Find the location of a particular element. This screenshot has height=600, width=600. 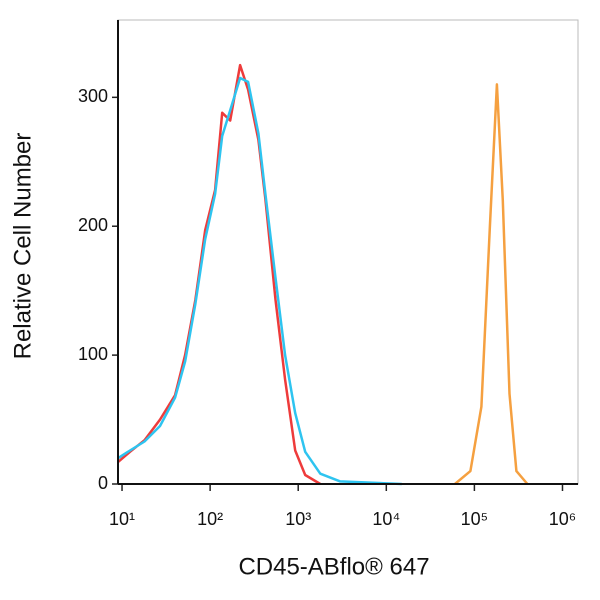

y-tick-label: 200 is located at coordinates (93, 225).